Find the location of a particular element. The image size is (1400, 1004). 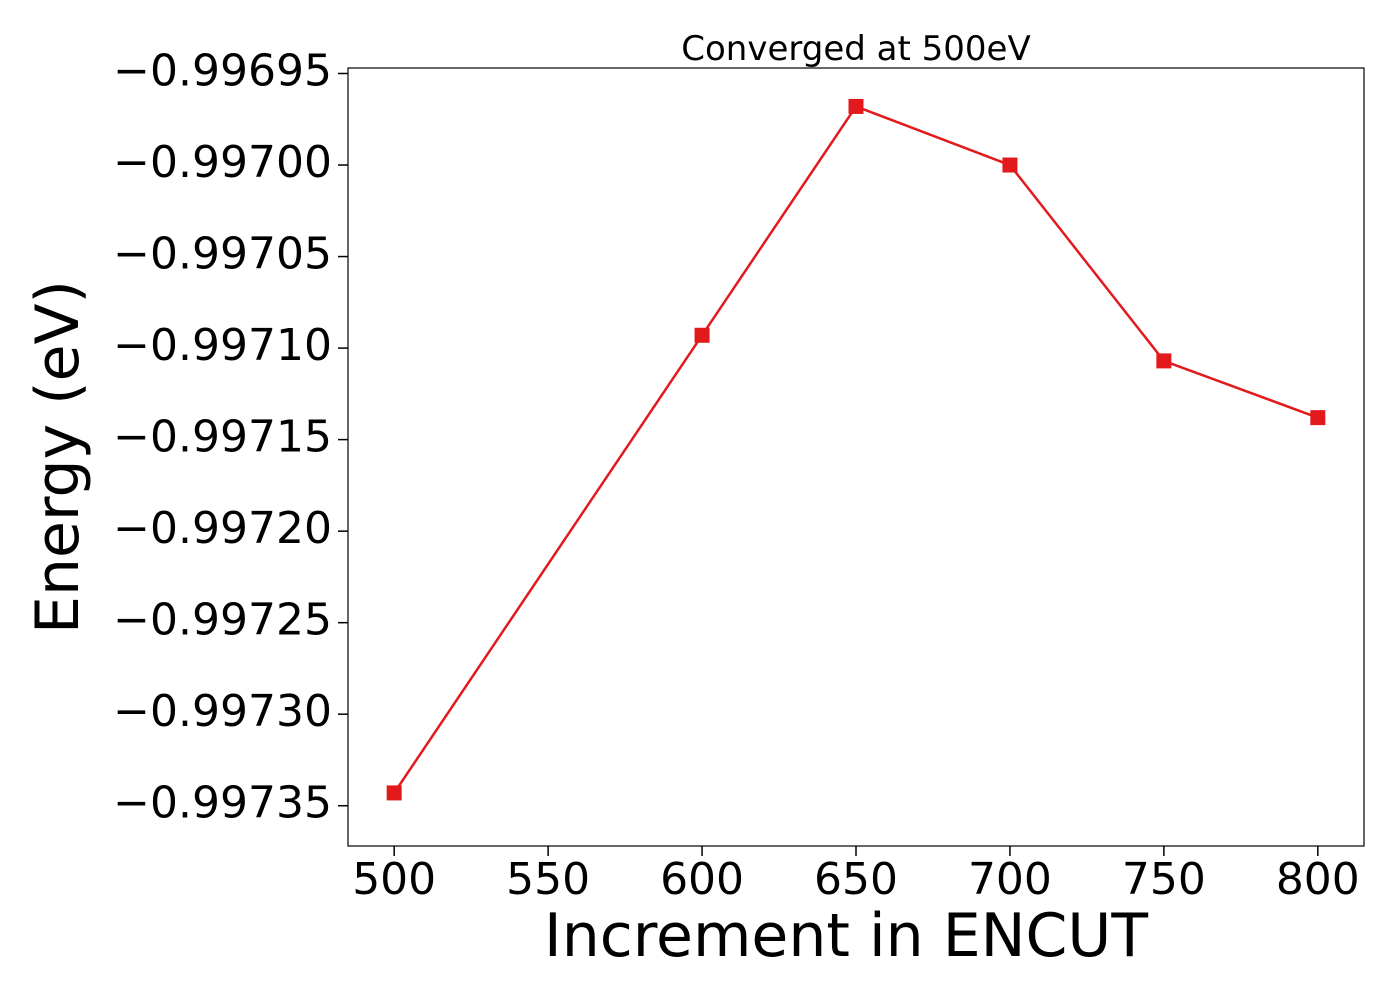

x-tick-label: 550 is located at coordinates (548, 879).